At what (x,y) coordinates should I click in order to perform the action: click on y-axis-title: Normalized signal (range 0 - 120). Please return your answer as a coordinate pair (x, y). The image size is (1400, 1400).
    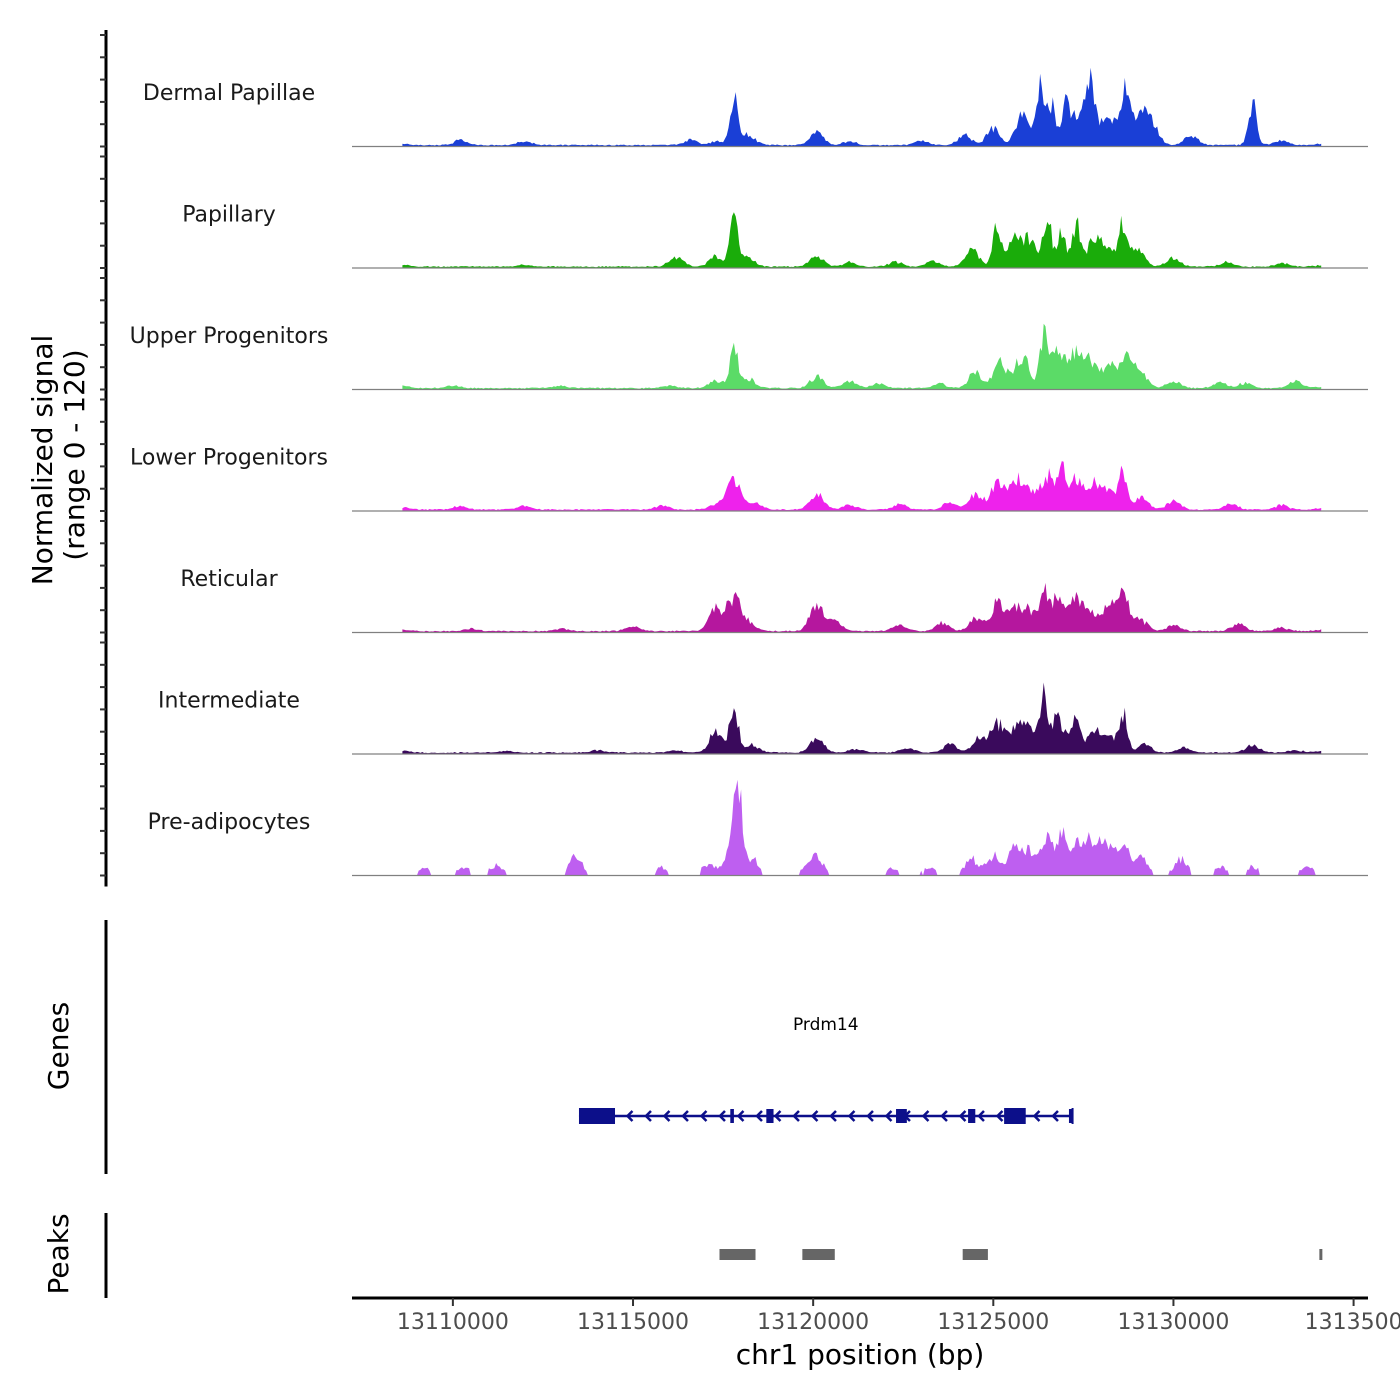
    Looking at the image, I should click on (58, 460).